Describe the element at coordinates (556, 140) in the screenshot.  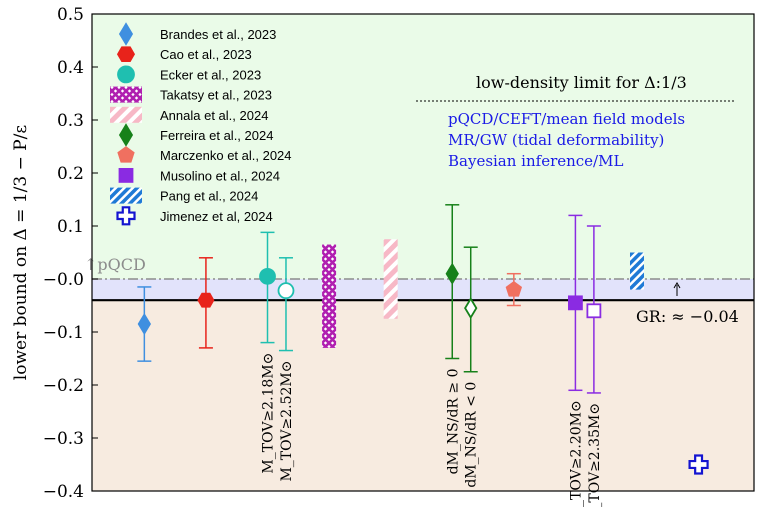
I see `annotation-line: MR/GW (tidal deformability)` at that location.